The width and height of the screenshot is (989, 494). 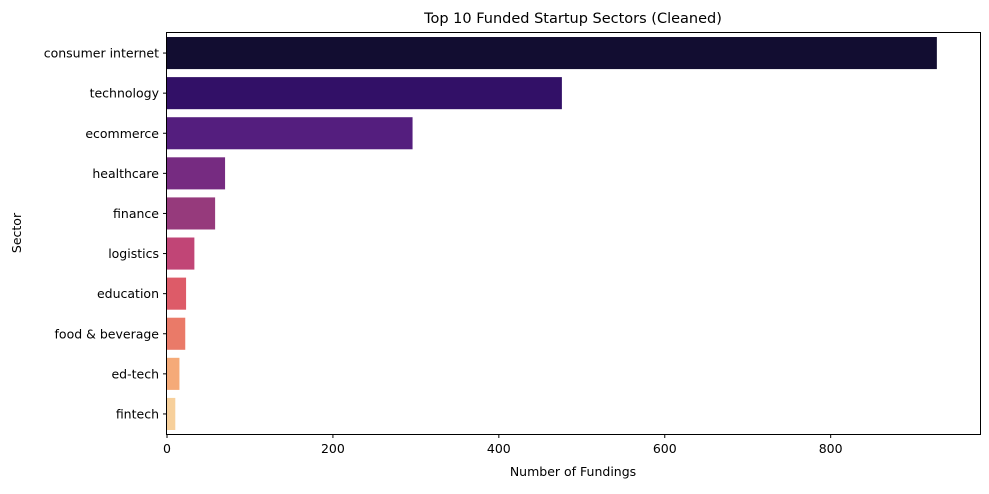 I want to click on y-tick-label: ecommerce, so click(x=122, y=133).